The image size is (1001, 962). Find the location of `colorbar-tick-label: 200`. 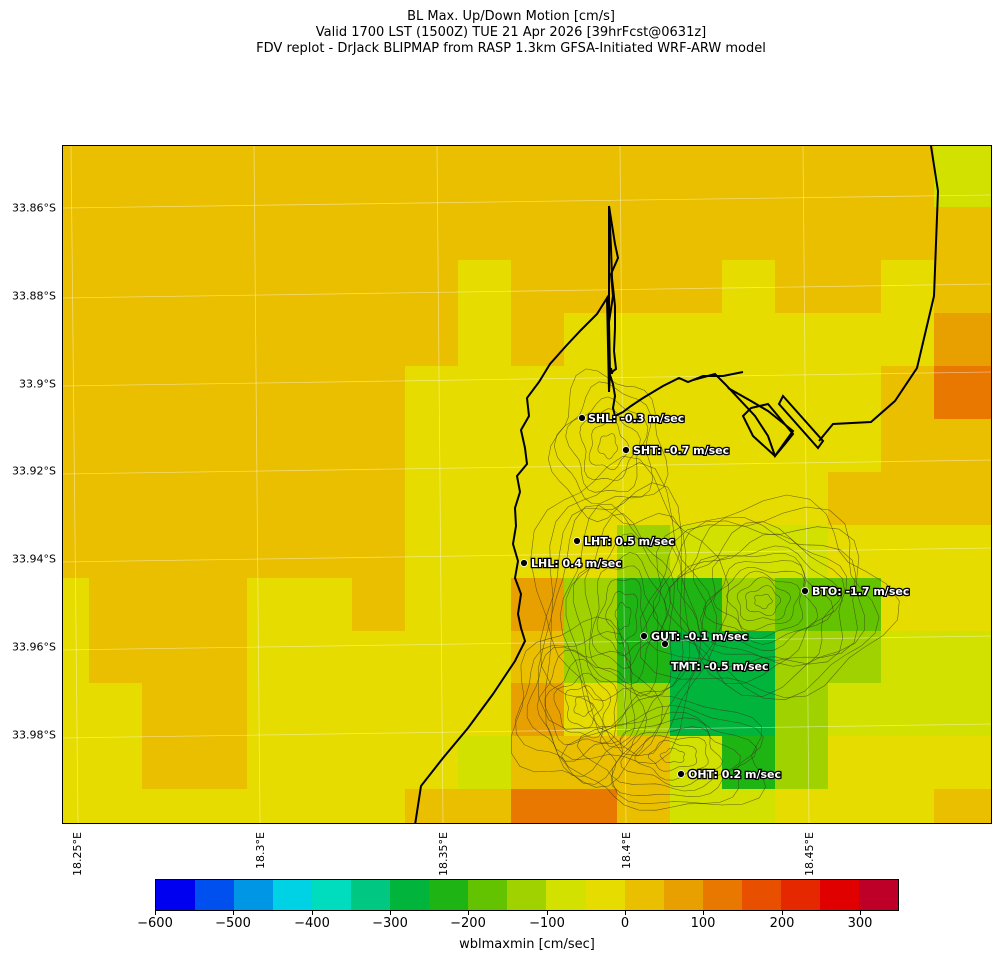

colorbar-tick-label: 200 is located at coordinates (782, 923).